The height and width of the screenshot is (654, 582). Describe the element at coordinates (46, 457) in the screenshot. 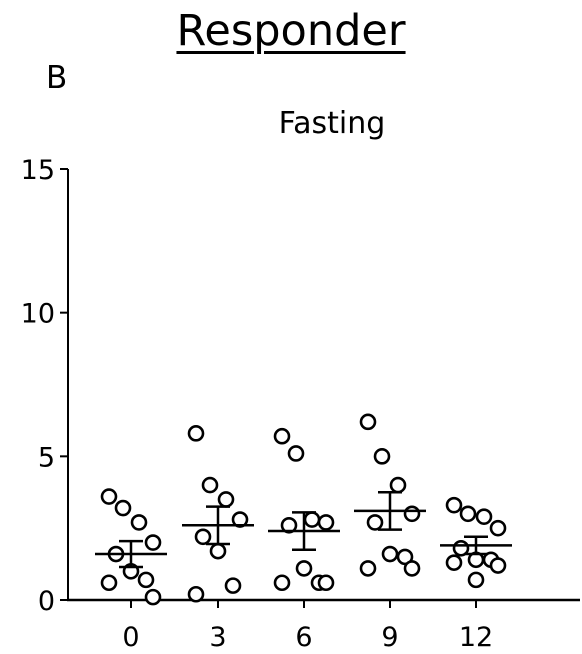

I see `y-tick-label: 5` at that location.